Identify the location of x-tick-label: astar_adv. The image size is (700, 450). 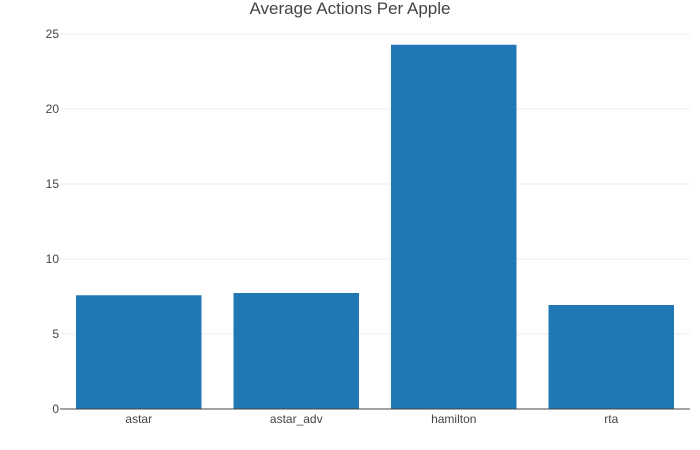
(296, 419).